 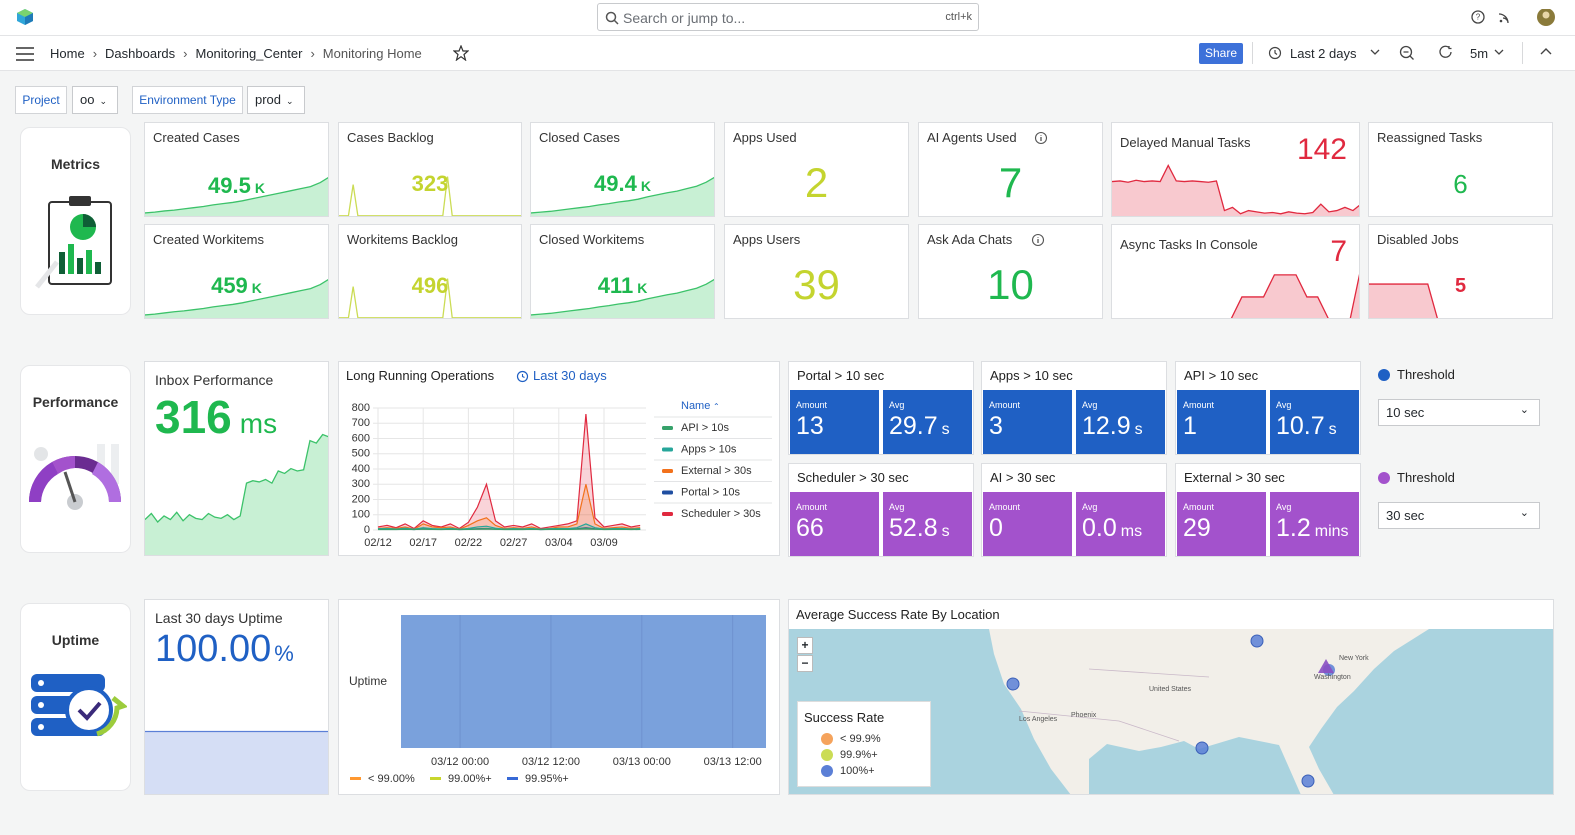 I want to click on x-tick-label: 03/12 12:00, so click(x=551, y=762).